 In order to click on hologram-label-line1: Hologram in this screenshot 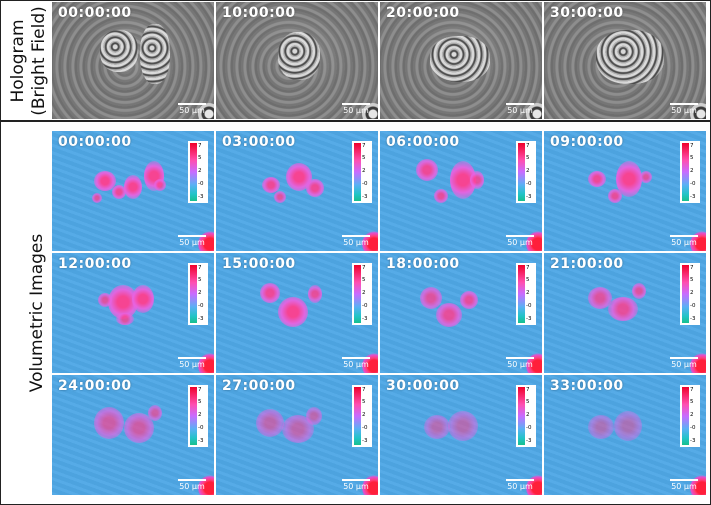, I will do `click(18, 61)`.